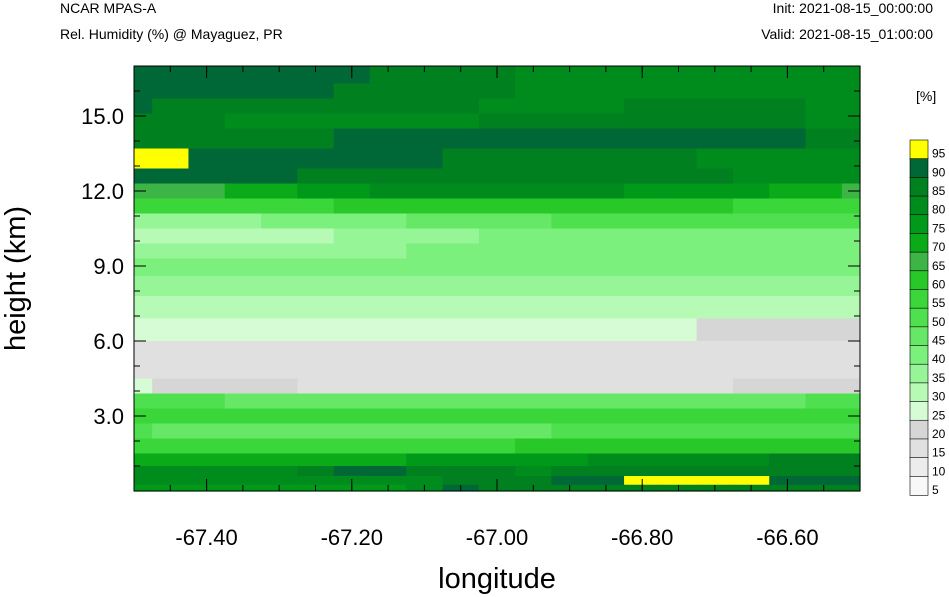 The width and height of the screenshot is (949, 597). Describe the element at coordinates (497, 579) in the screenshot. I see `x-axis-label: longitude` at that location.